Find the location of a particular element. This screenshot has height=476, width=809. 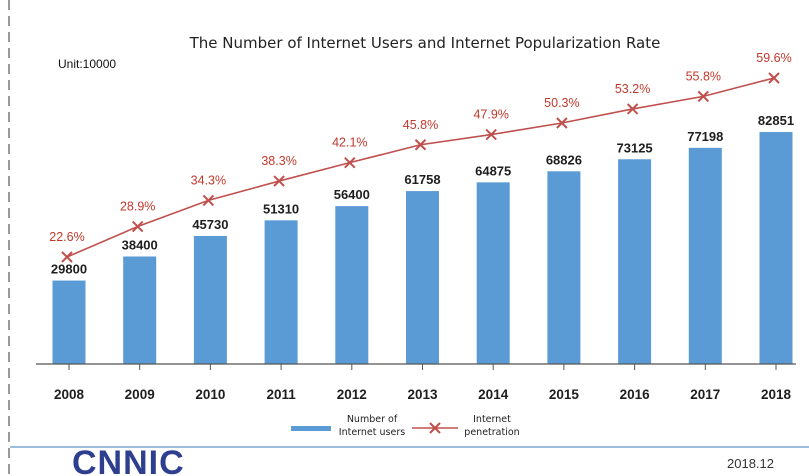

x-tick-label: 2018 is located at coordinates (776, 394).